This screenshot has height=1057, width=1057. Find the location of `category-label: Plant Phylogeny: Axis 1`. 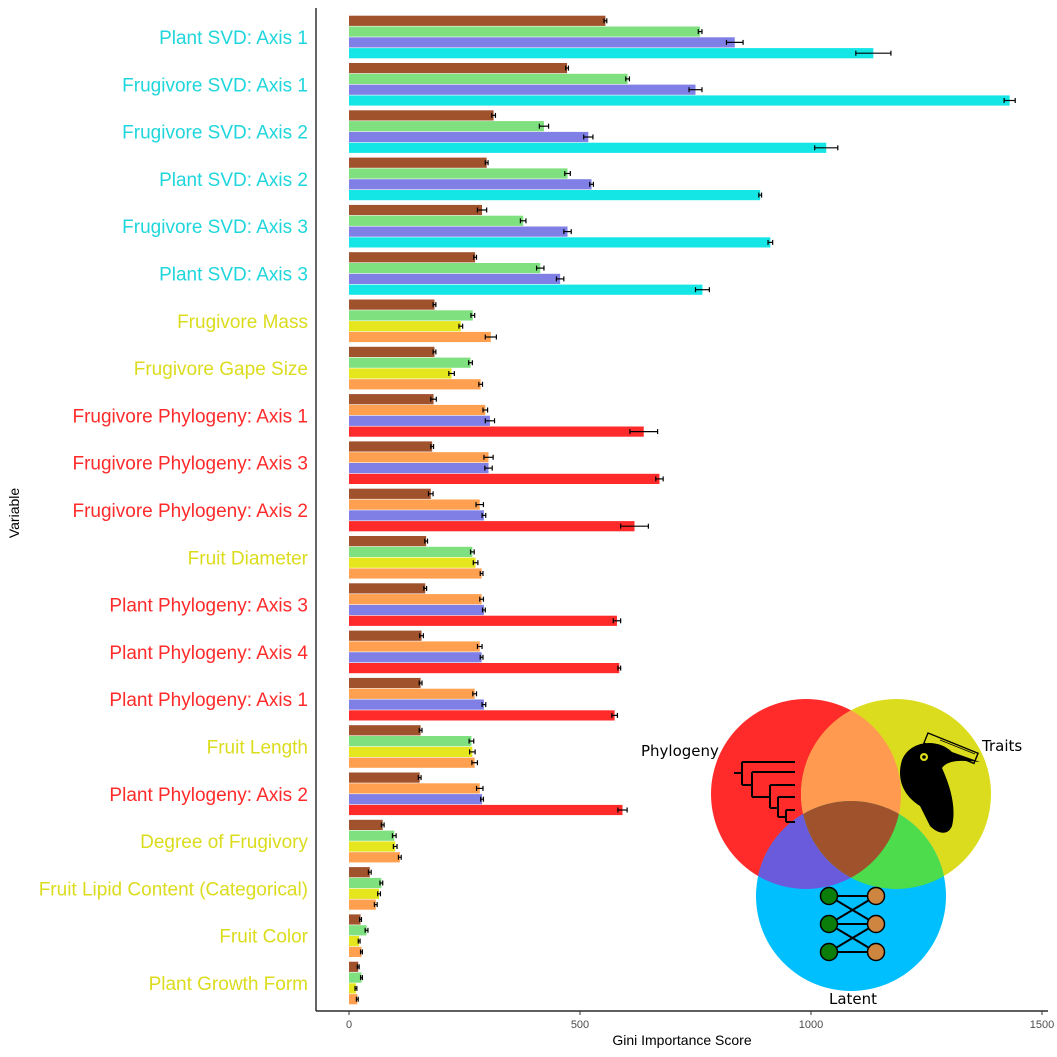

category-label: Plant Phylogeny: Axis 1 is located at coordinates (208, 700).